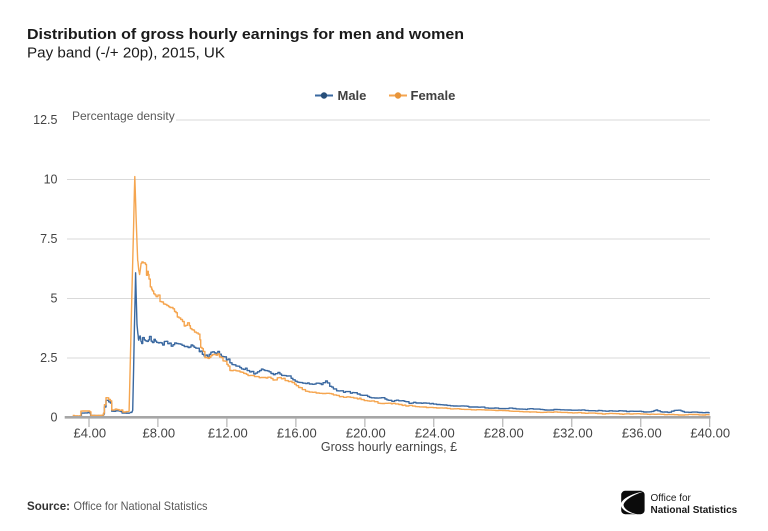 The height and width of the screenshot is (531, 768). What do you see at coordinates (123, 116) in the screenshot?
I see `svg-text: Percentage density` at bounding box center [123, 116].